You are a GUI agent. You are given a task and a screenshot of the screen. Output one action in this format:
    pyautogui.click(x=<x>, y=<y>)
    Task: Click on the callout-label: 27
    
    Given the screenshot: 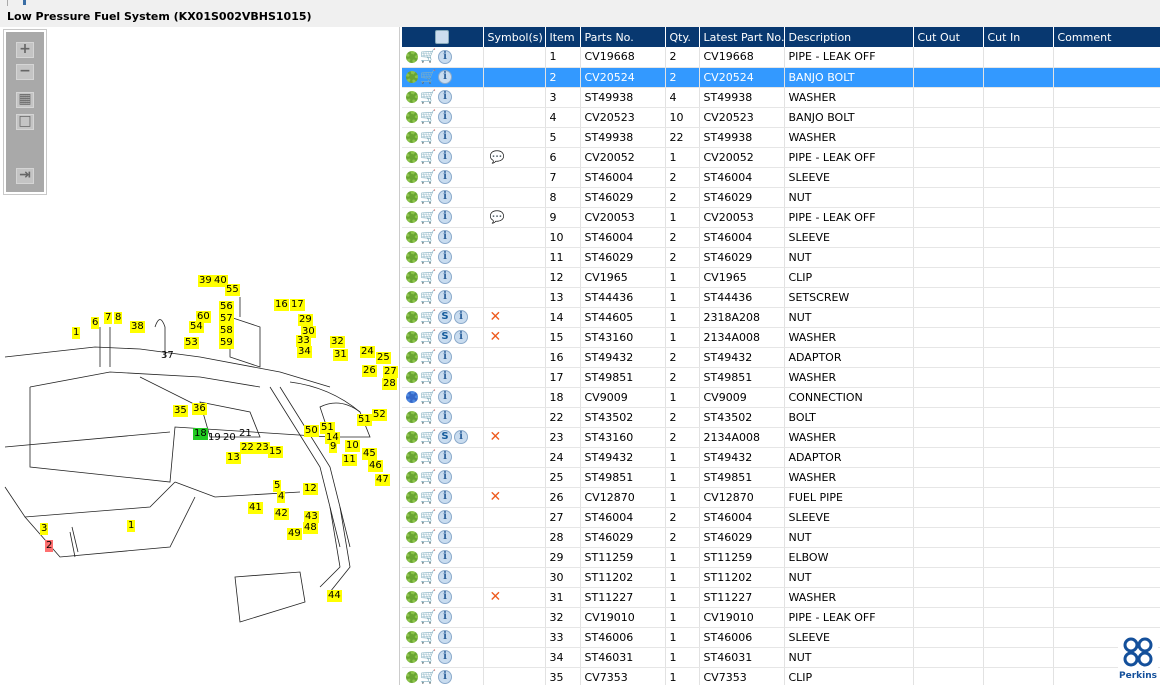 What is the action you would take?
    pyautogui.click(x=390, y=372)
    